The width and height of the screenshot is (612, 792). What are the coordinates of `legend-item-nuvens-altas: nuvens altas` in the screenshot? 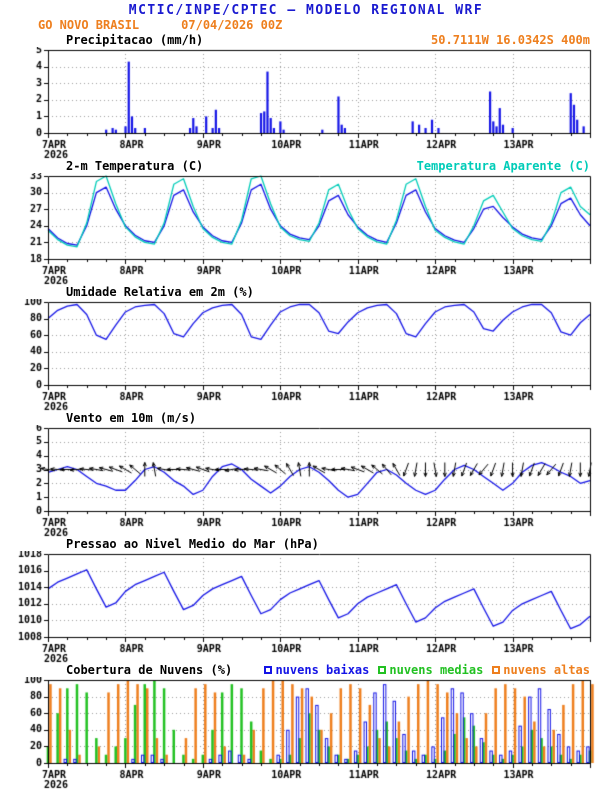 It's located at (541, 670).